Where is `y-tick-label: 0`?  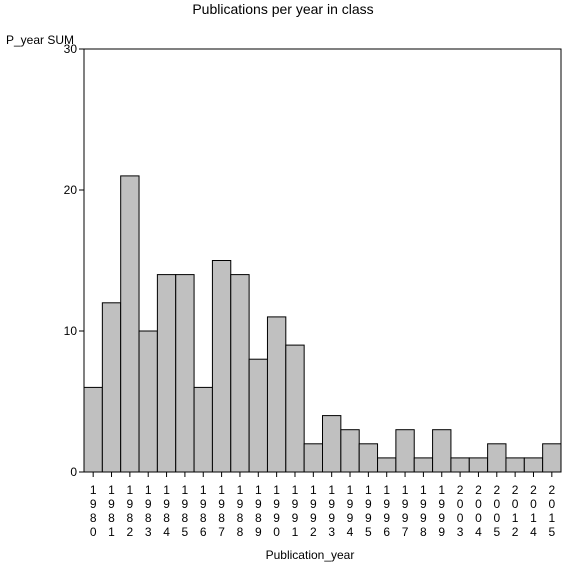 y-tick-label: 0 is located at coordinates (73, 472).